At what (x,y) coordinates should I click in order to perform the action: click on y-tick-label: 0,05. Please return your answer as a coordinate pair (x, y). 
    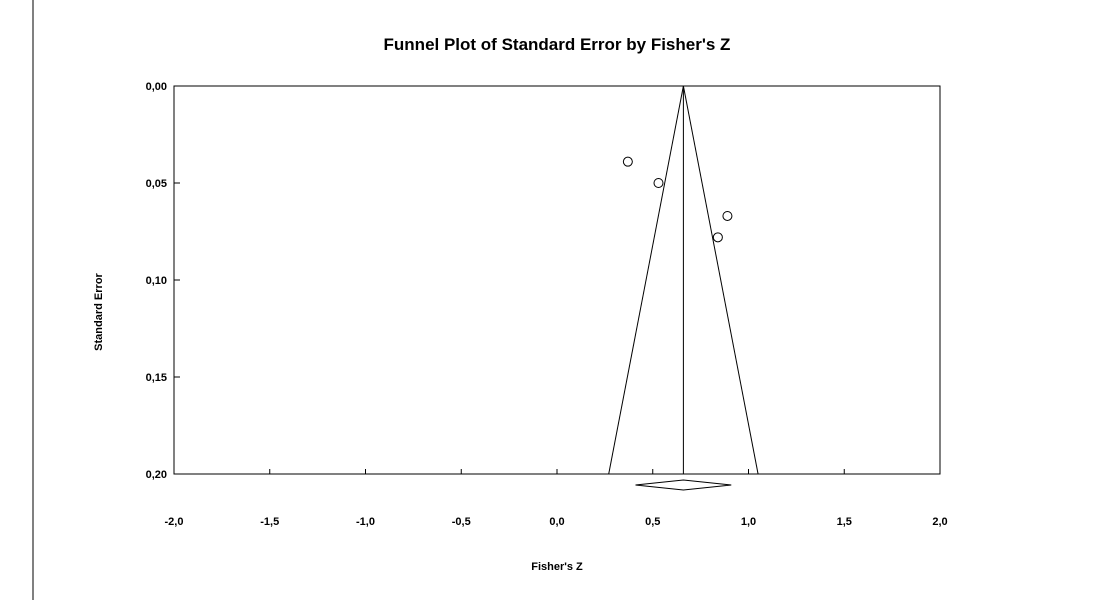
    Looking at the image, I should click on (156, 184).